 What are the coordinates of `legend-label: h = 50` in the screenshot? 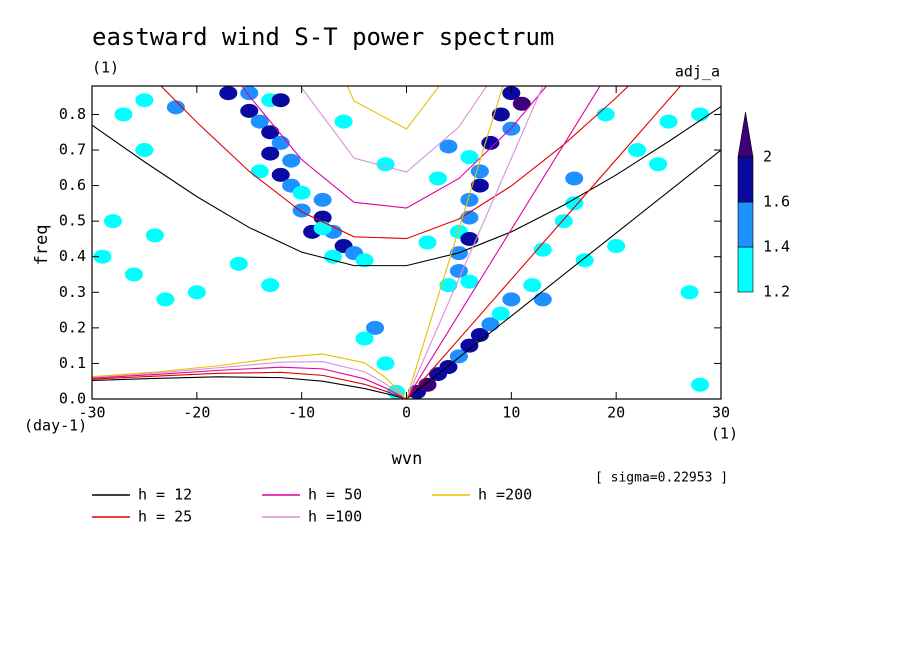 It's located at (335, 495).